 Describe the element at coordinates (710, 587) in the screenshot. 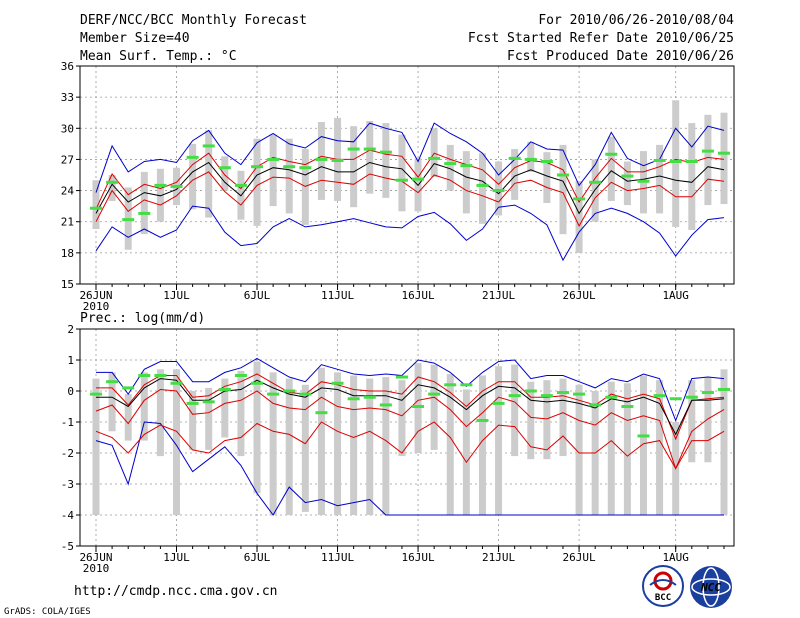

I see `ncc-logo-text: NCC` at that location.